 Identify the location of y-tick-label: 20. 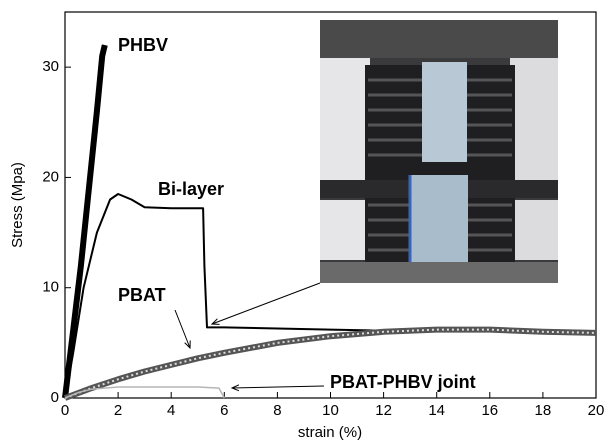
(50, 176).